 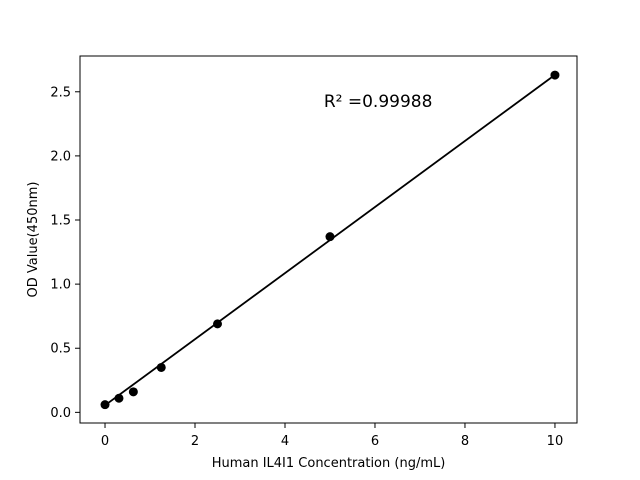 I want to click on x-tick-label: 4, so click(x=285, y=441).